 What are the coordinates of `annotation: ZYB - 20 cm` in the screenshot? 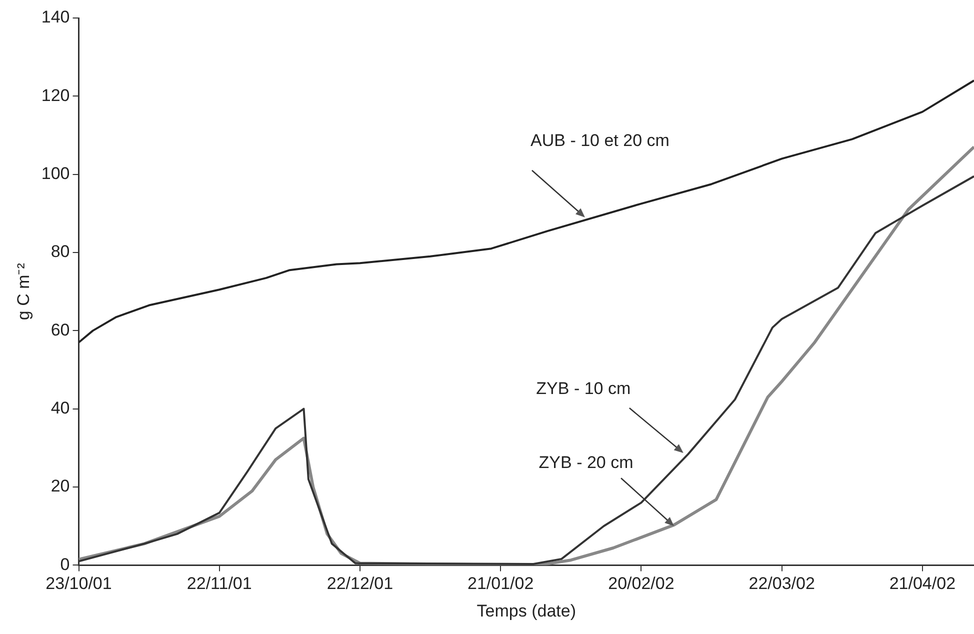 It's located at (586, 463).